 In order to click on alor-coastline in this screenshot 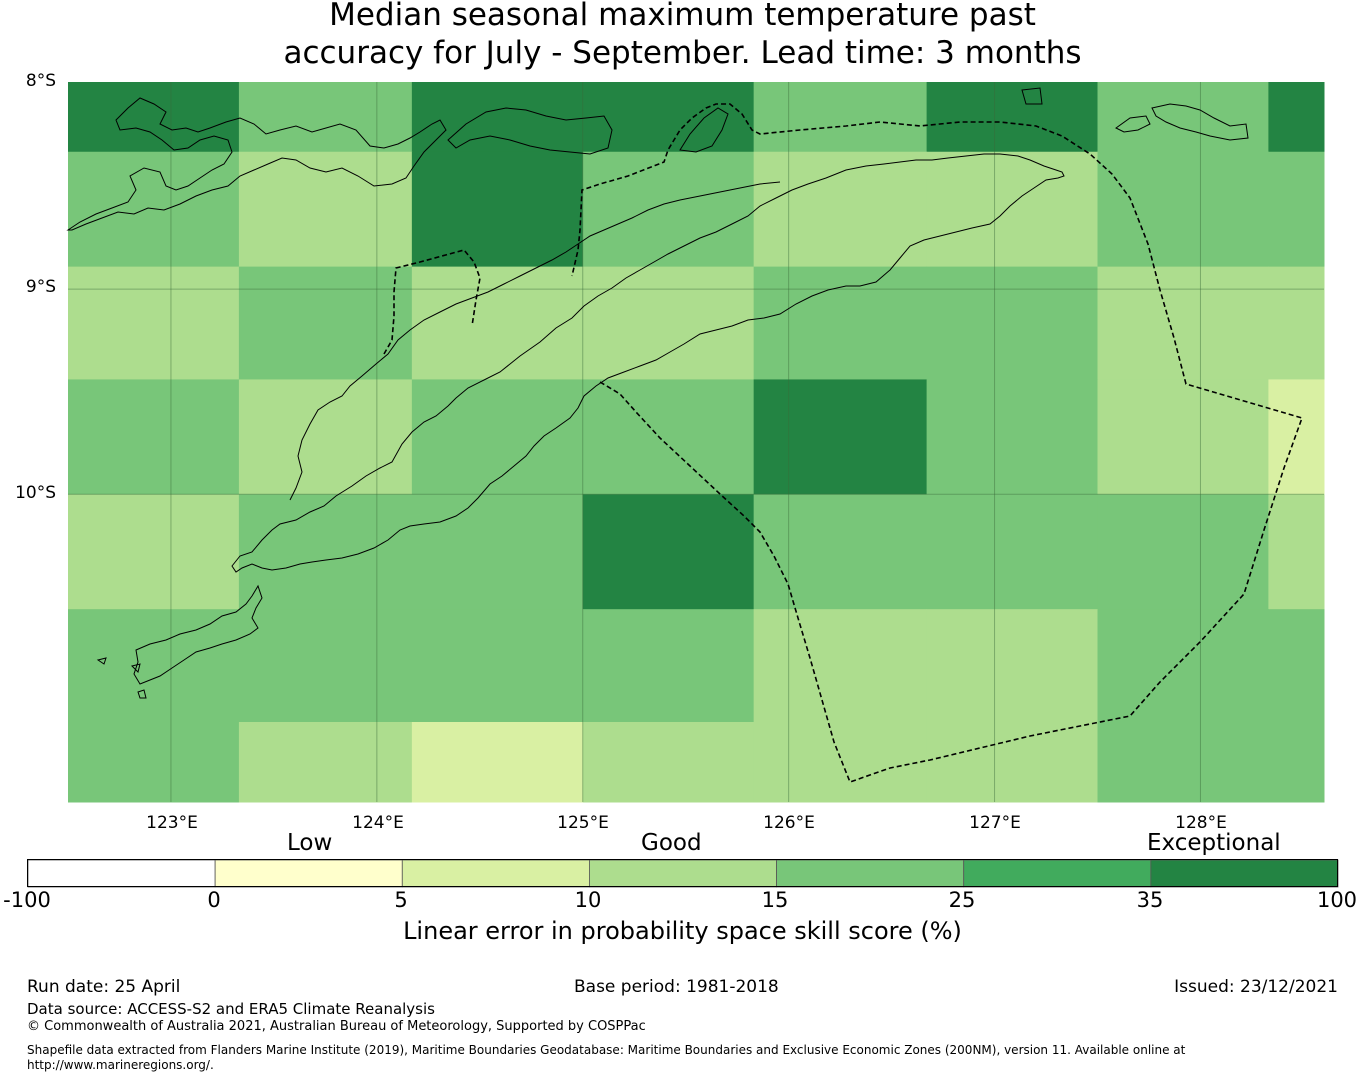, I will do `click(530, 131)`.